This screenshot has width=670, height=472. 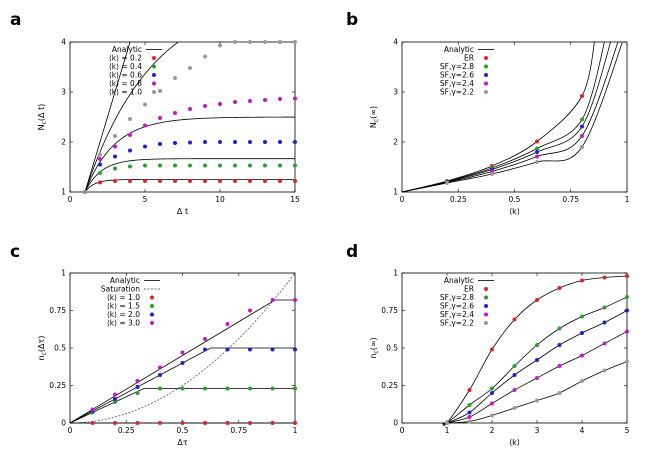 I want to click on x-tick-label: 0.5, so click(x=515, y=199).